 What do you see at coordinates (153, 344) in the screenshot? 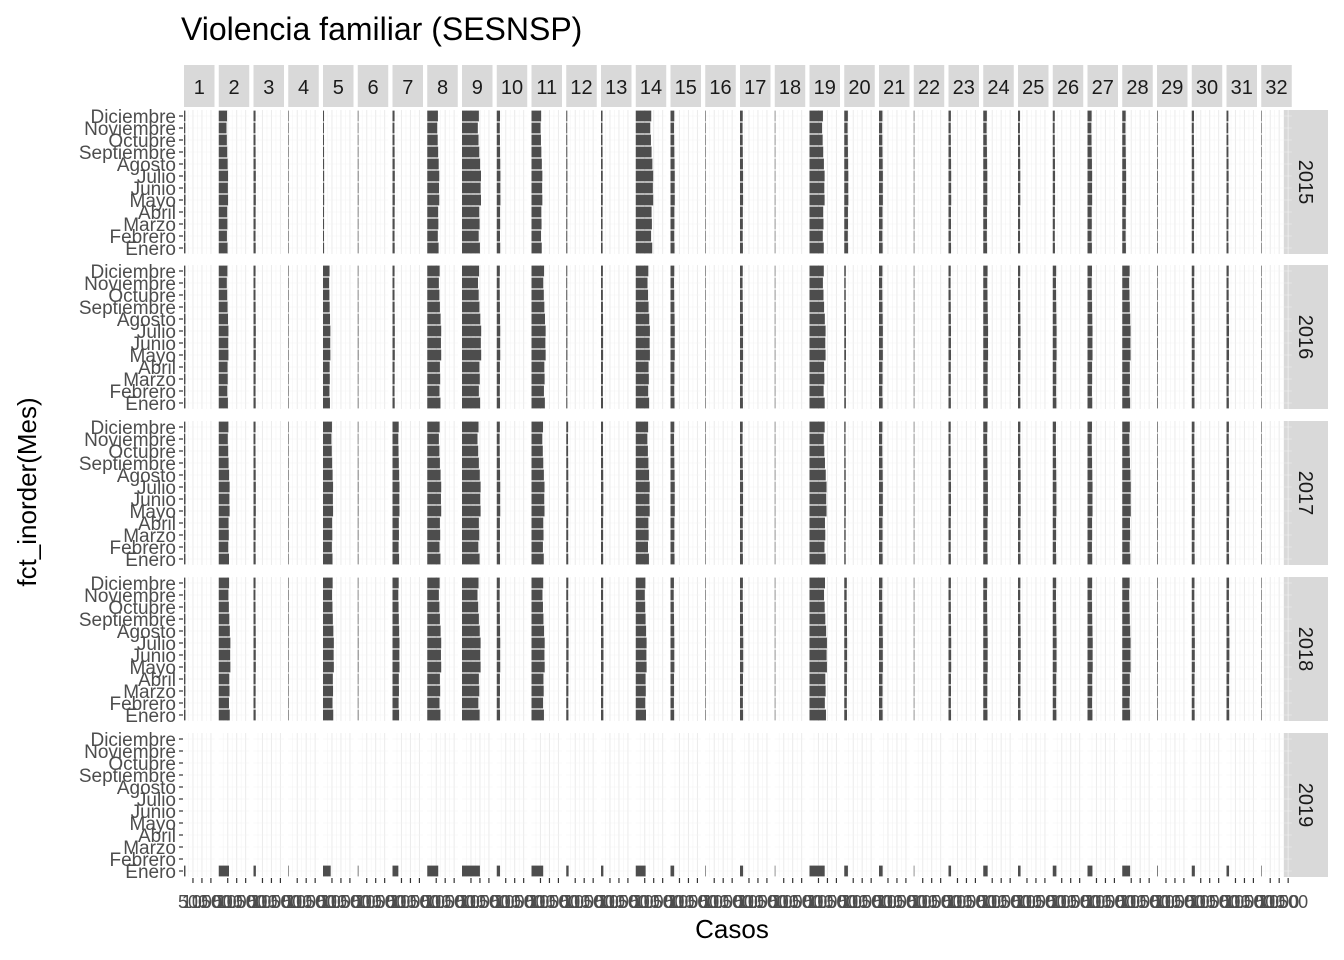
I see `y-tick-label: Junio` at bounding box center [153, 344].